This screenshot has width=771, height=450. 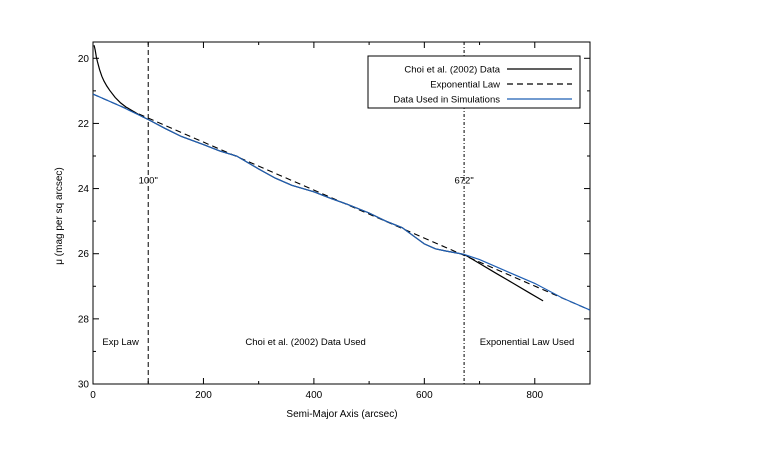 I want to click on annotation-5: Exponential Law Used, so click(x=527, y=342).